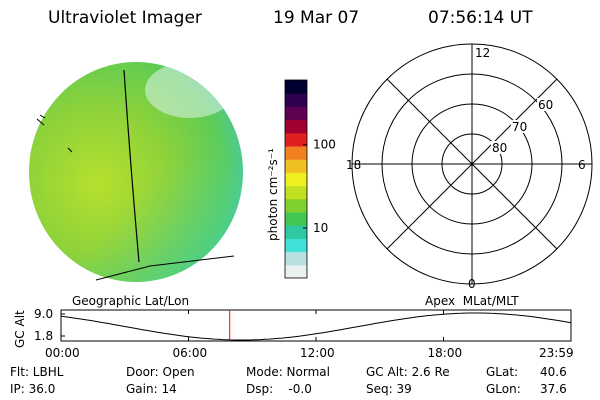  I want to click on info-dsp: Dsp: -0.0, so click(279, 389).